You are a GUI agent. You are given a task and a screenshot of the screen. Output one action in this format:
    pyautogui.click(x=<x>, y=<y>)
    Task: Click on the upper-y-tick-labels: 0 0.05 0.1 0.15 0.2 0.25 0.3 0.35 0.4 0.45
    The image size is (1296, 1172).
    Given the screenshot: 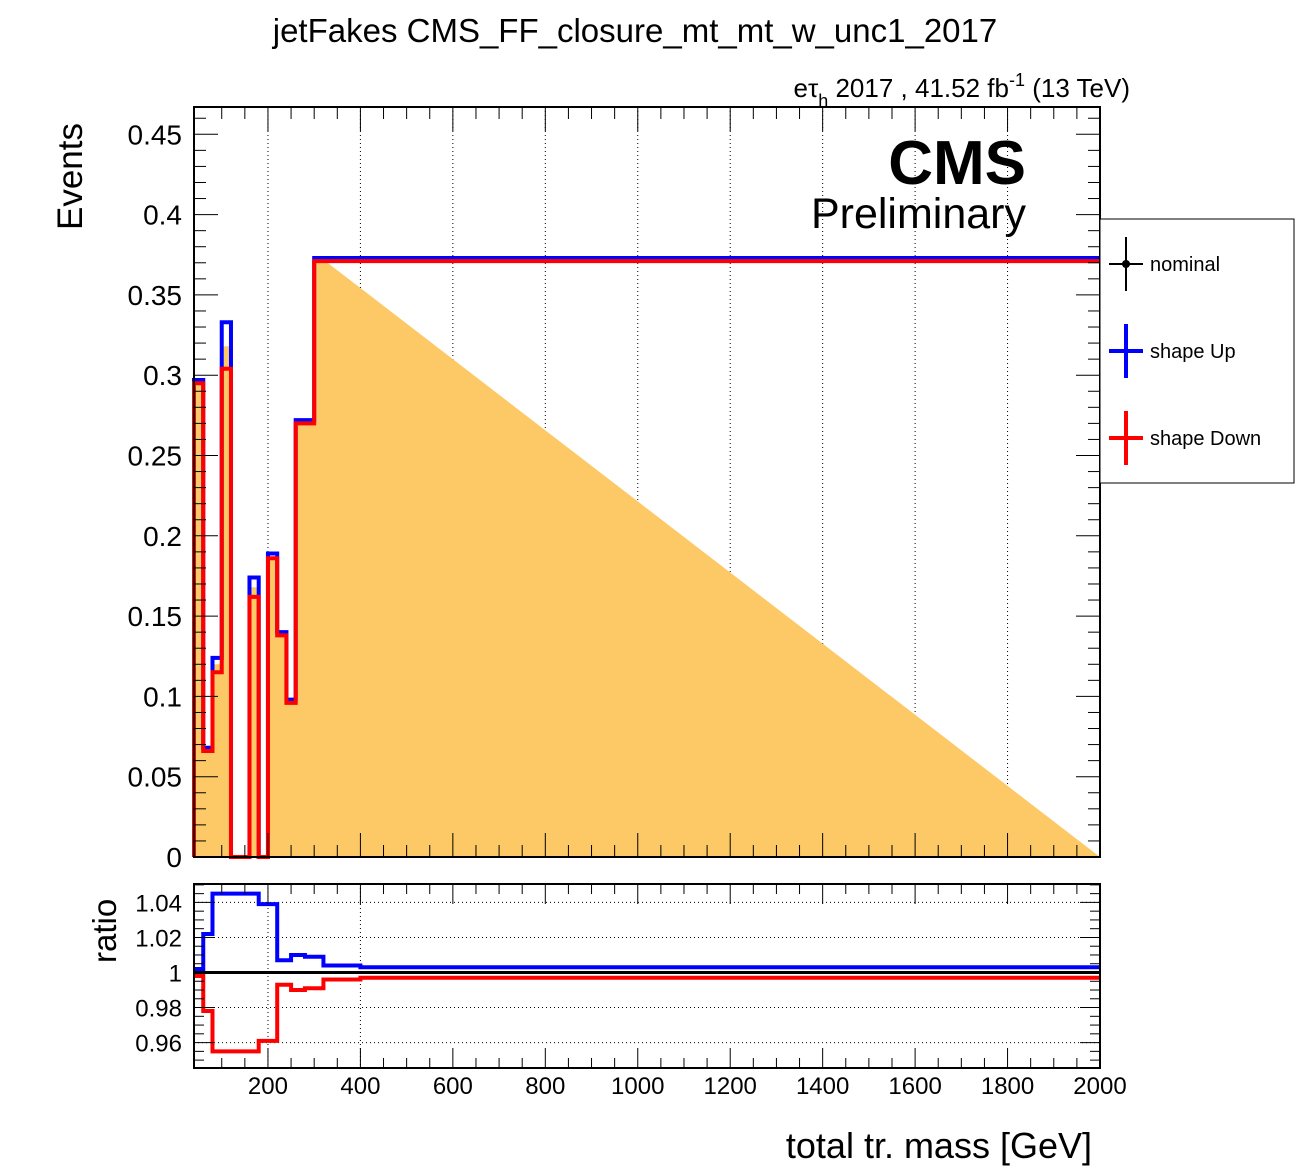 What is the action you would take?
    pyautogui.click(x=155, y=496)
    